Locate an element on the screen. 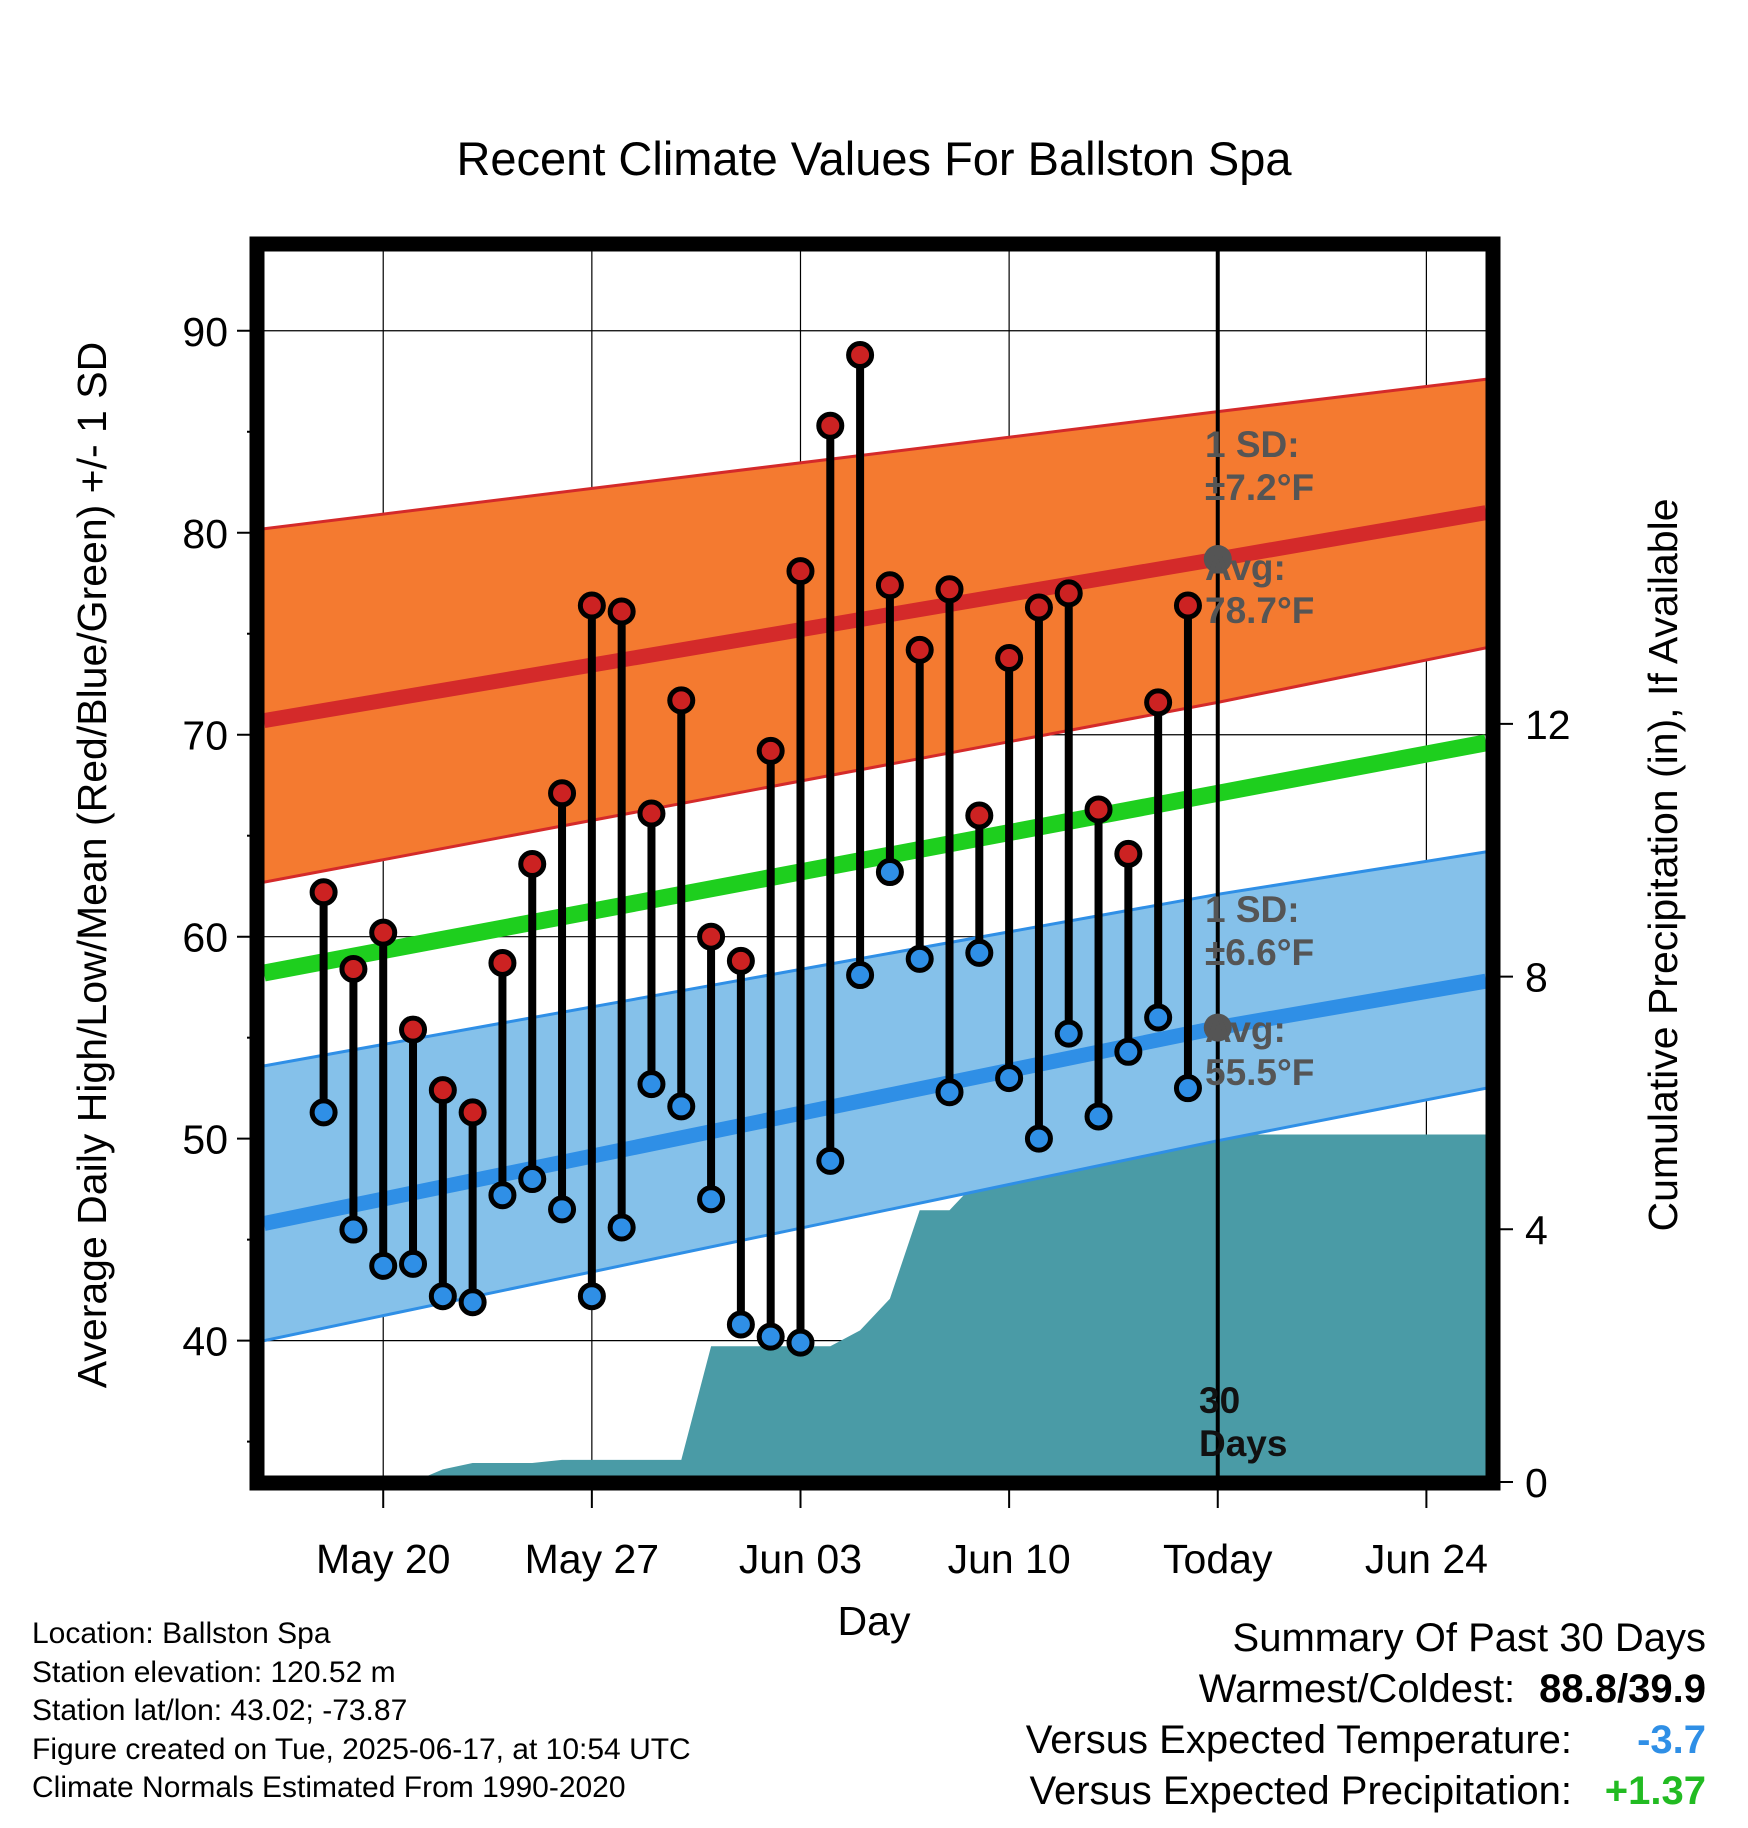 The width and height of the screenshot is (1748, 1828). chart-title: Recent Climate Values For Ballston Spa is located at coordinates (874, 158).